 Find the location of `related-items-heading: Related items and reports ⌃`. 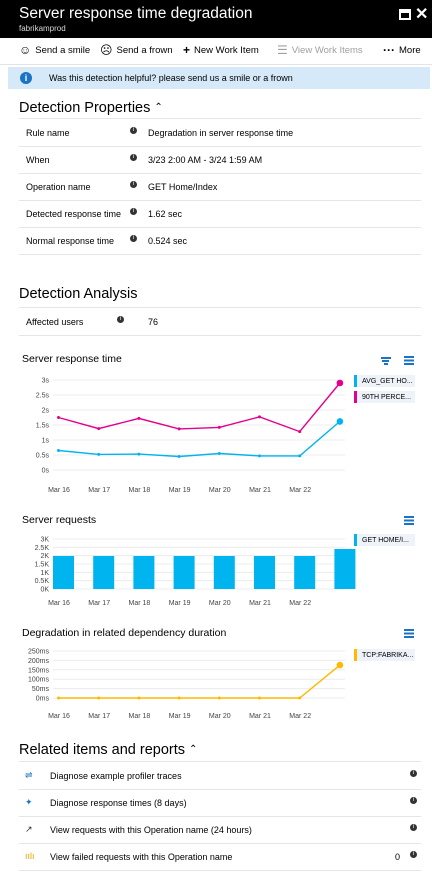

related-items-heading: Related items and reports ⌃ is located at coordinates (108, 750).